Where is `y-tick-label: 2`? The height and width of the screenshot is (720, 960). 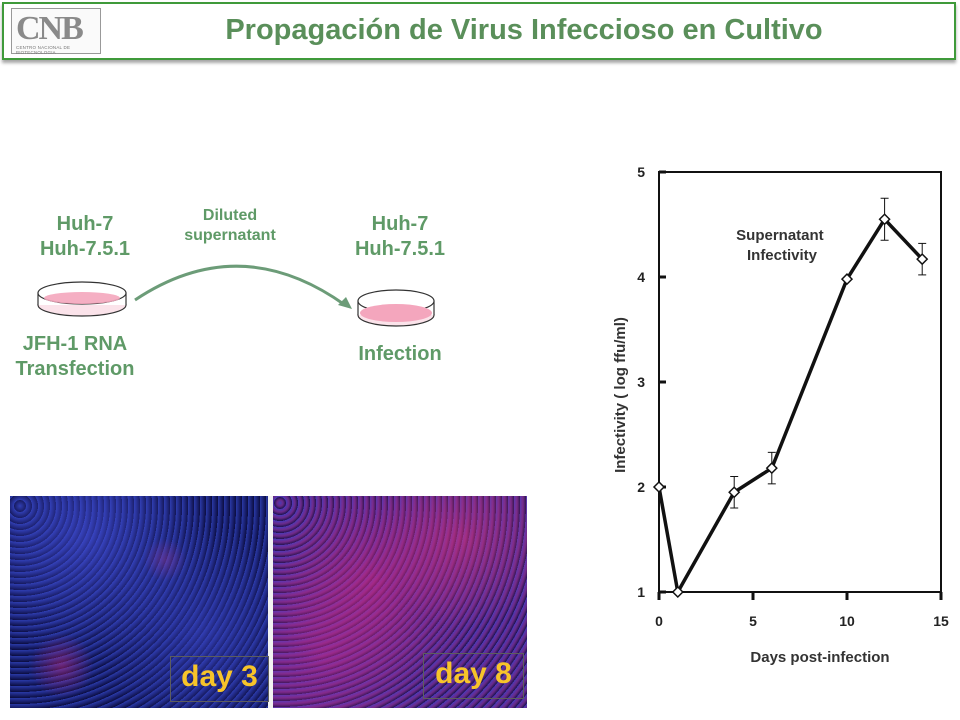 y-tick-label: 2 is located at coordinates (641, 487).